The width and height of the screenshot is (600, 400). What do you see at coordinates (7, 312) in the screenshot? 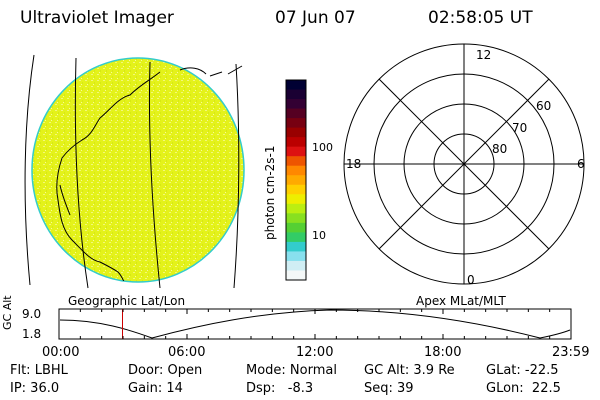
I see `timeline-axis-label: GC Alt` at bounding box center [7, 312].